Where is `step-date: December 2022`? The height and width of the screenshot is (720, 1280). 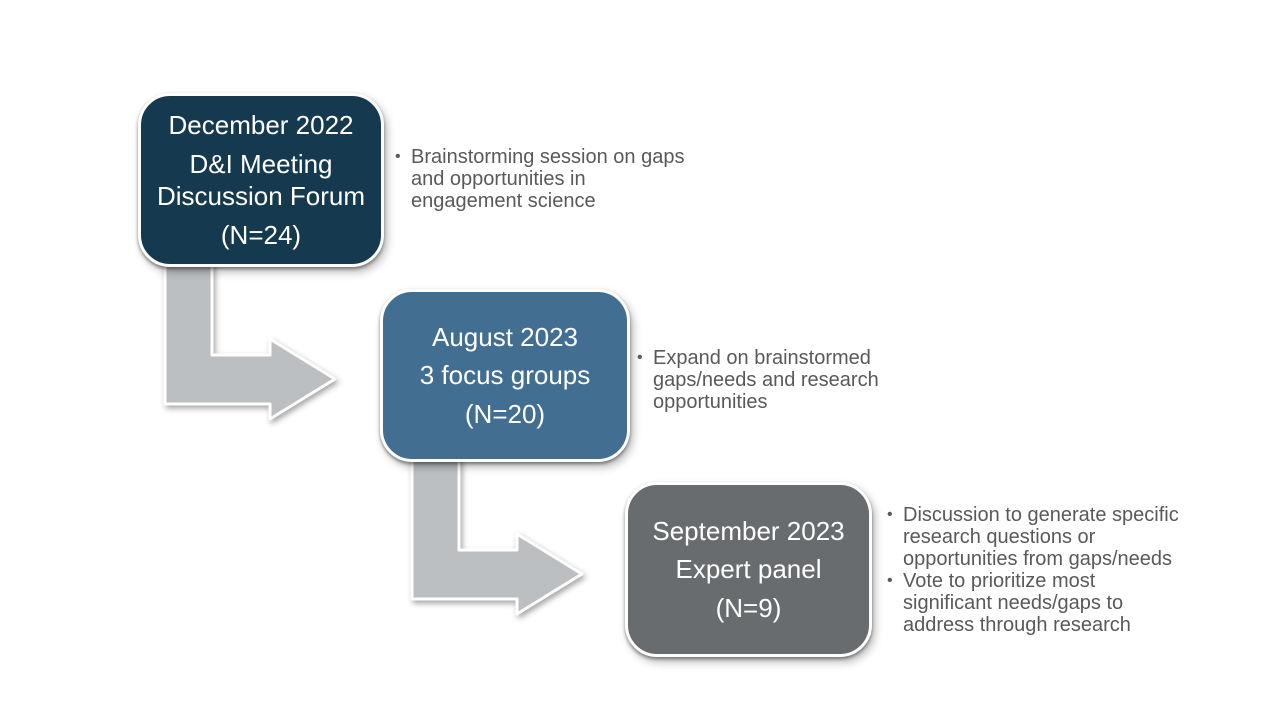
step-date: December 2022 is located at coordinates (261, 125).